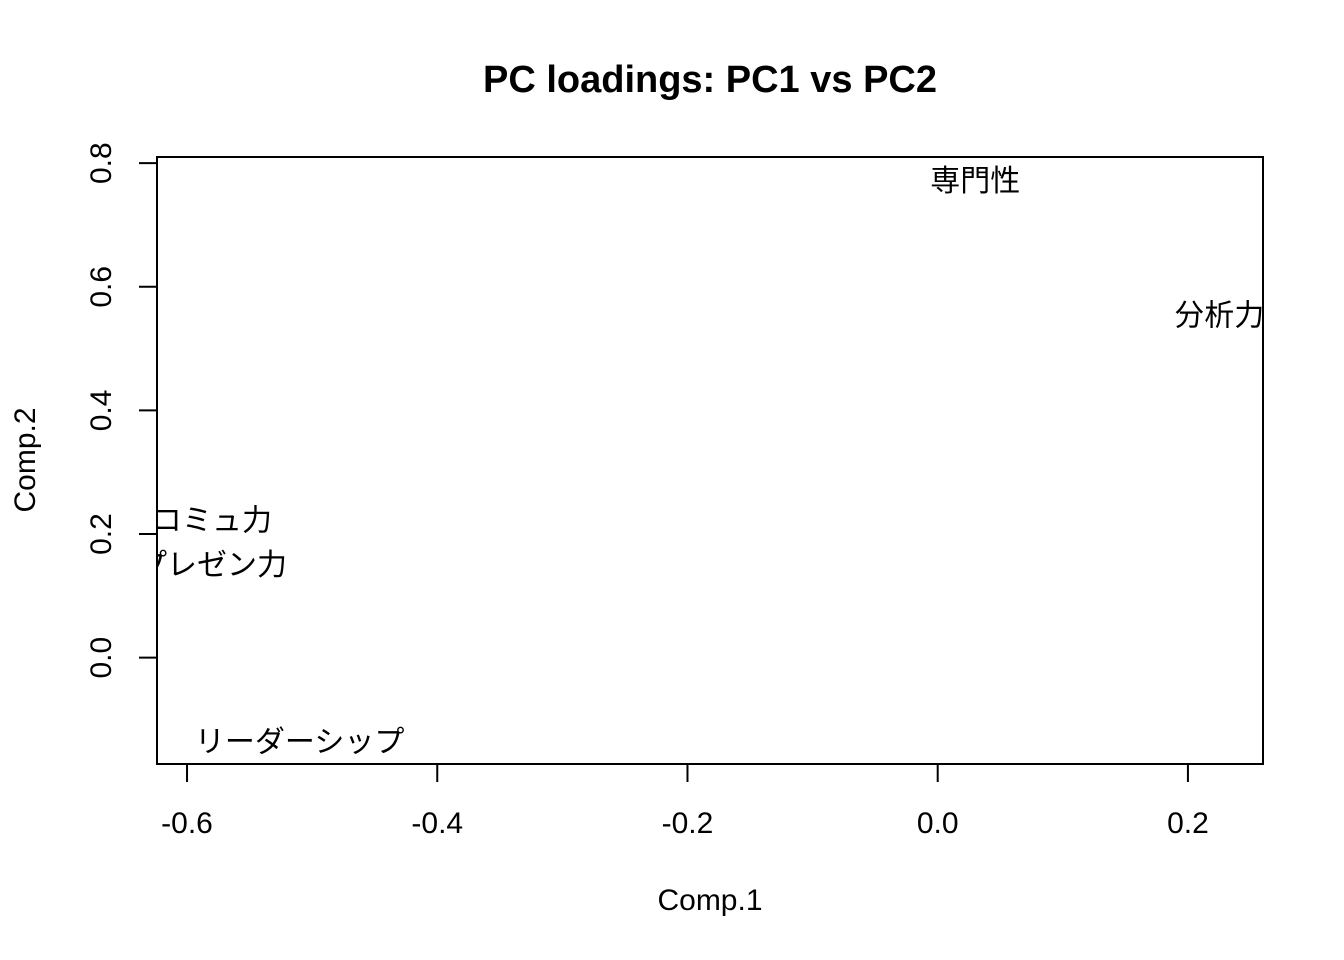 This screenshot has height=960, width=1344. I want to click on y-axis: 0.0 0.2 0.4 0.6 0.8, so click(121, 410).